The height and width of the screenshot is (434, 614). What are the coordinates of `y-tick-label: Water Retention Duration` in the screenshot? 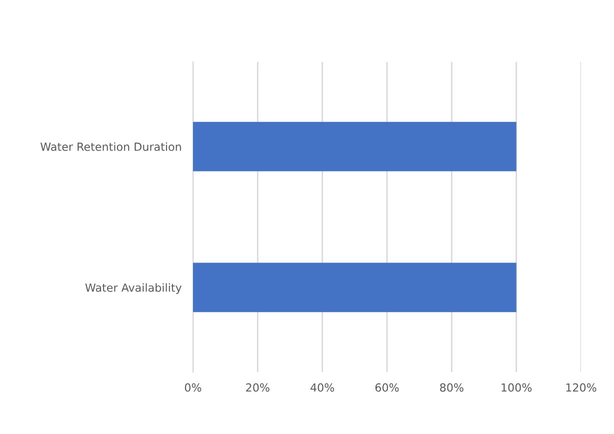 It's located at (110, 146).